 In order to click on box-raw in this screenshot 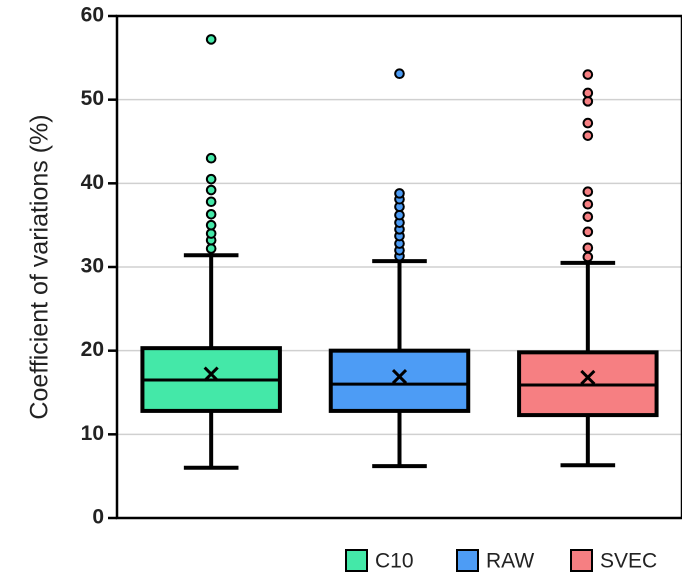, I will do `click(399, 268)`.